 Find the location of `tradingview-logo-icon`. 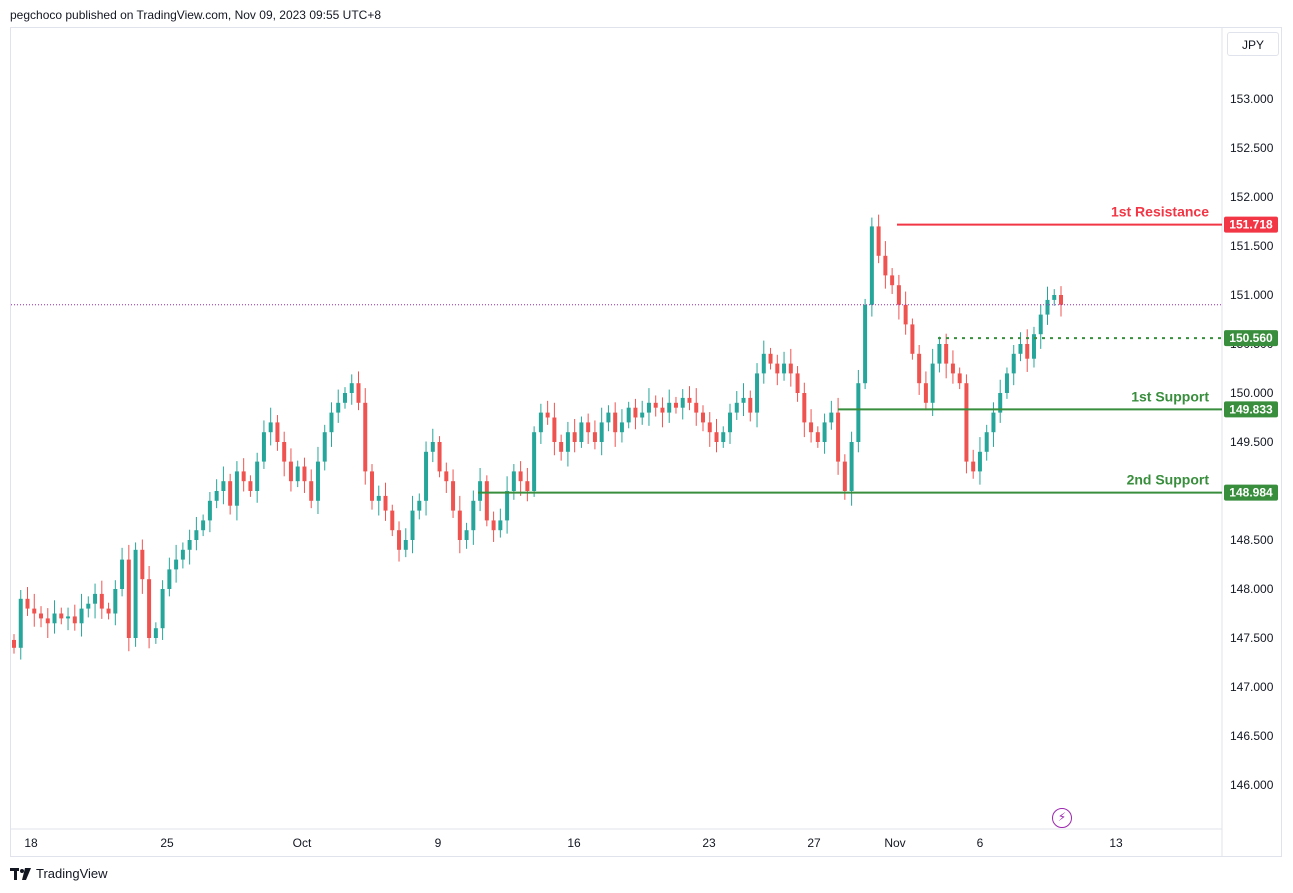

tradingview-logo-icon is located at coordinates (20, 873).